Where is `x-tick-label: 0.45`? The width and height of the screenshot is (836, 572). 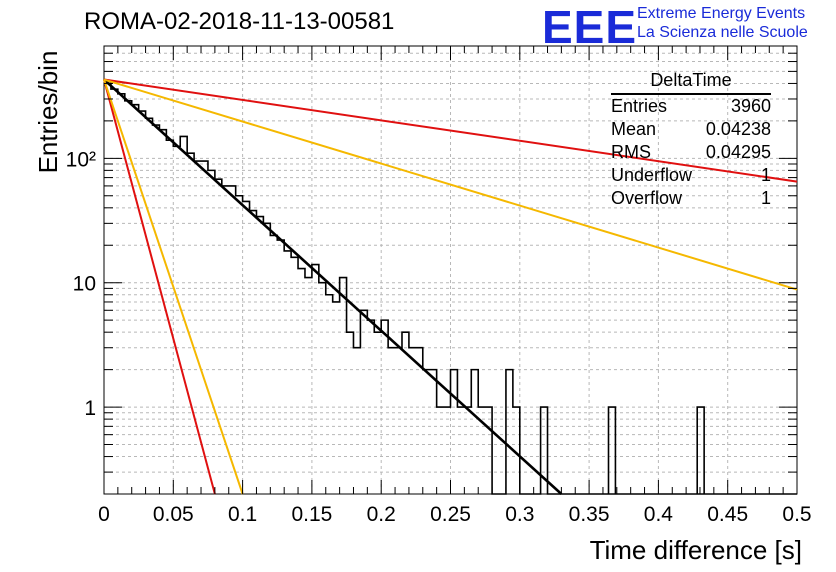 x-tick-label: 0.45 is located at coordinates (727, 514).